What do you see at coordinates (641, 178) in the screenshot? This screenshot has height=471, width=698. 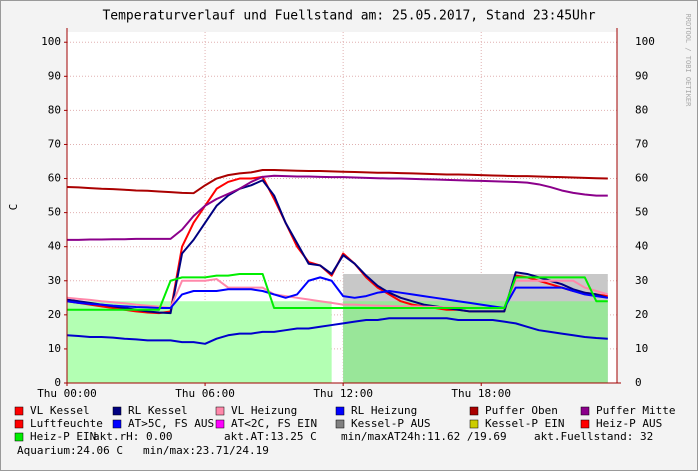 I see `y2-tick-label: 60` at bounding box center [641, 178].